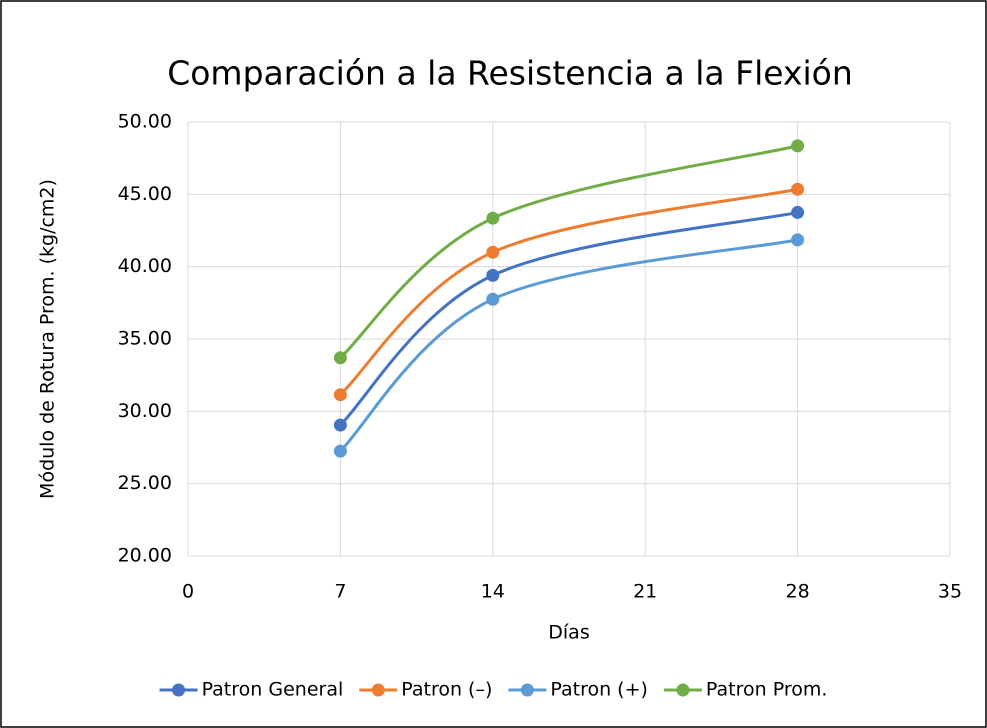 Image resolution: width=987 pixels, height=728 pixels. Describe the element at coordinates (599, 690) in the screenshot. I see `legend-label: Patron (+)` at that location.